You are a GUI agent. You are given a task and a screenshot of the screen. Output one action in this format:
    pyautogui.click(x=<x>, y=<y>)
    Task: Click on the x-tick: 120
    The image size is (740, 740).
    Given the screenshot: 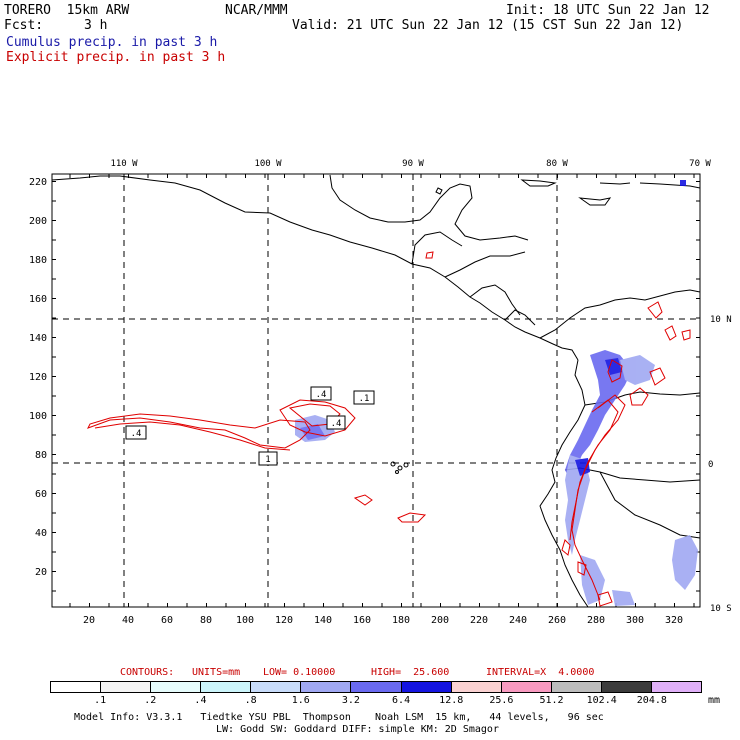 What is the action you would take?
    pyautogui.click(x=284, y=620)
    